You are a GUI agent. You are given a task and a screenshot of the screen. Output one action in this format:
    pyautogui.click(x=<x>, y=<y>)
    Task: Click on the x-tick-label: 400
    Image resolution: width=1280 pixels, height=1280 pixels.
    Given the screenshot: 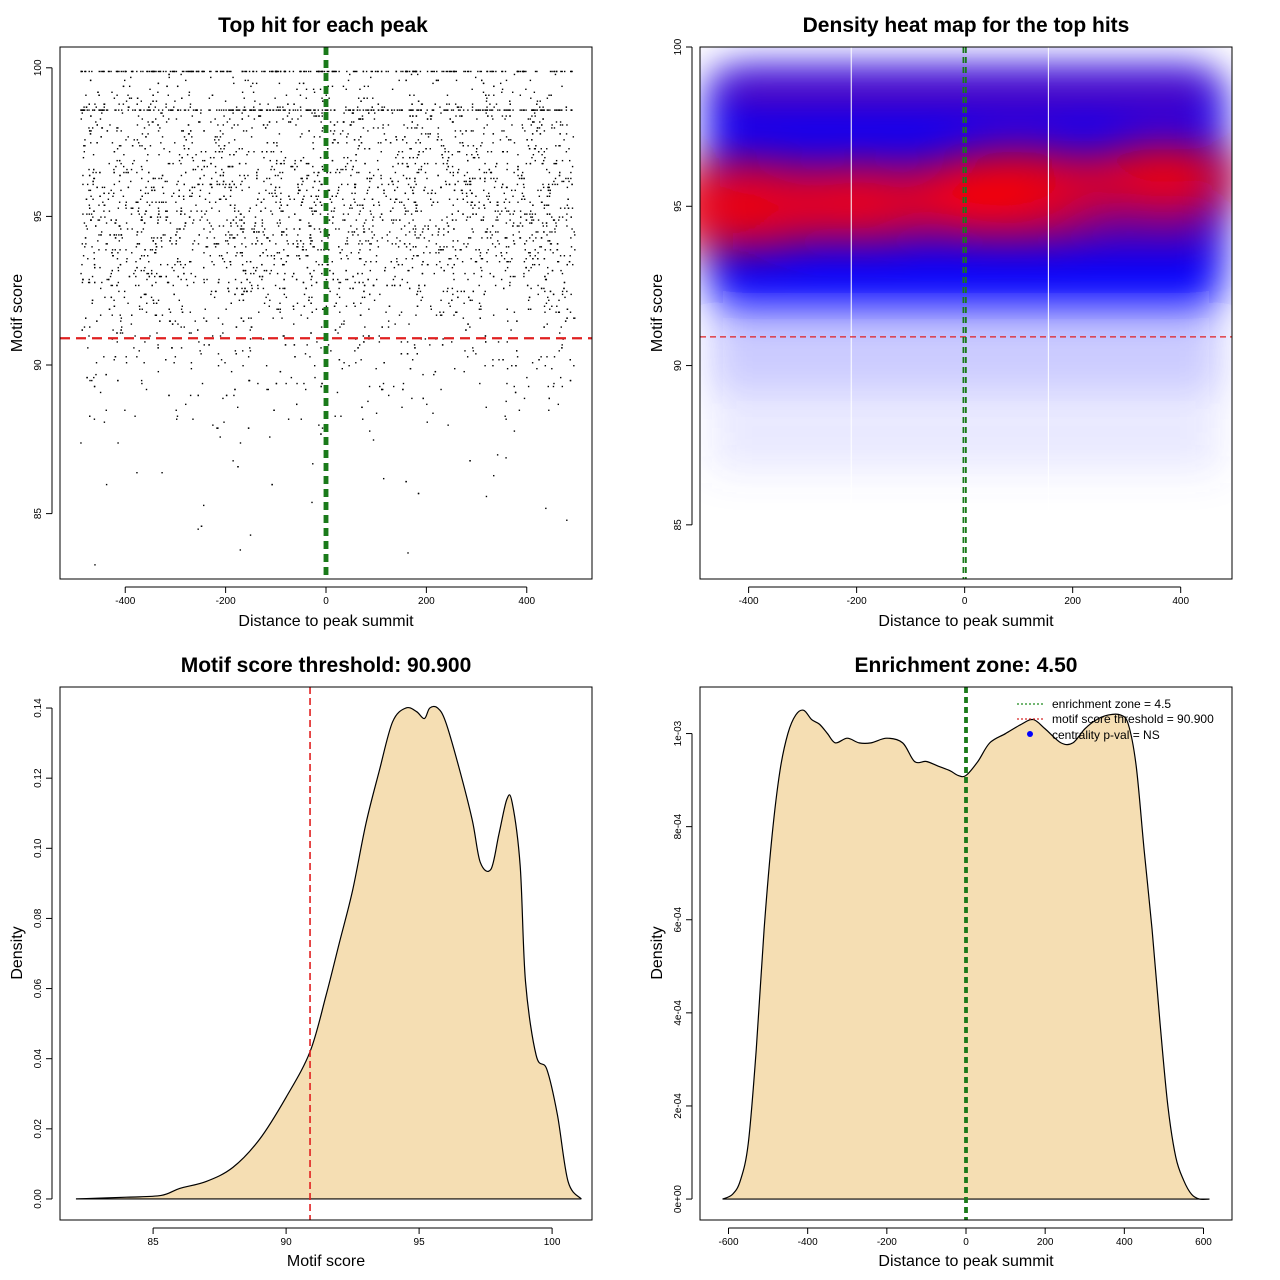 What is the action you would take?
    pyautogui.click(x=526, y=601)
    